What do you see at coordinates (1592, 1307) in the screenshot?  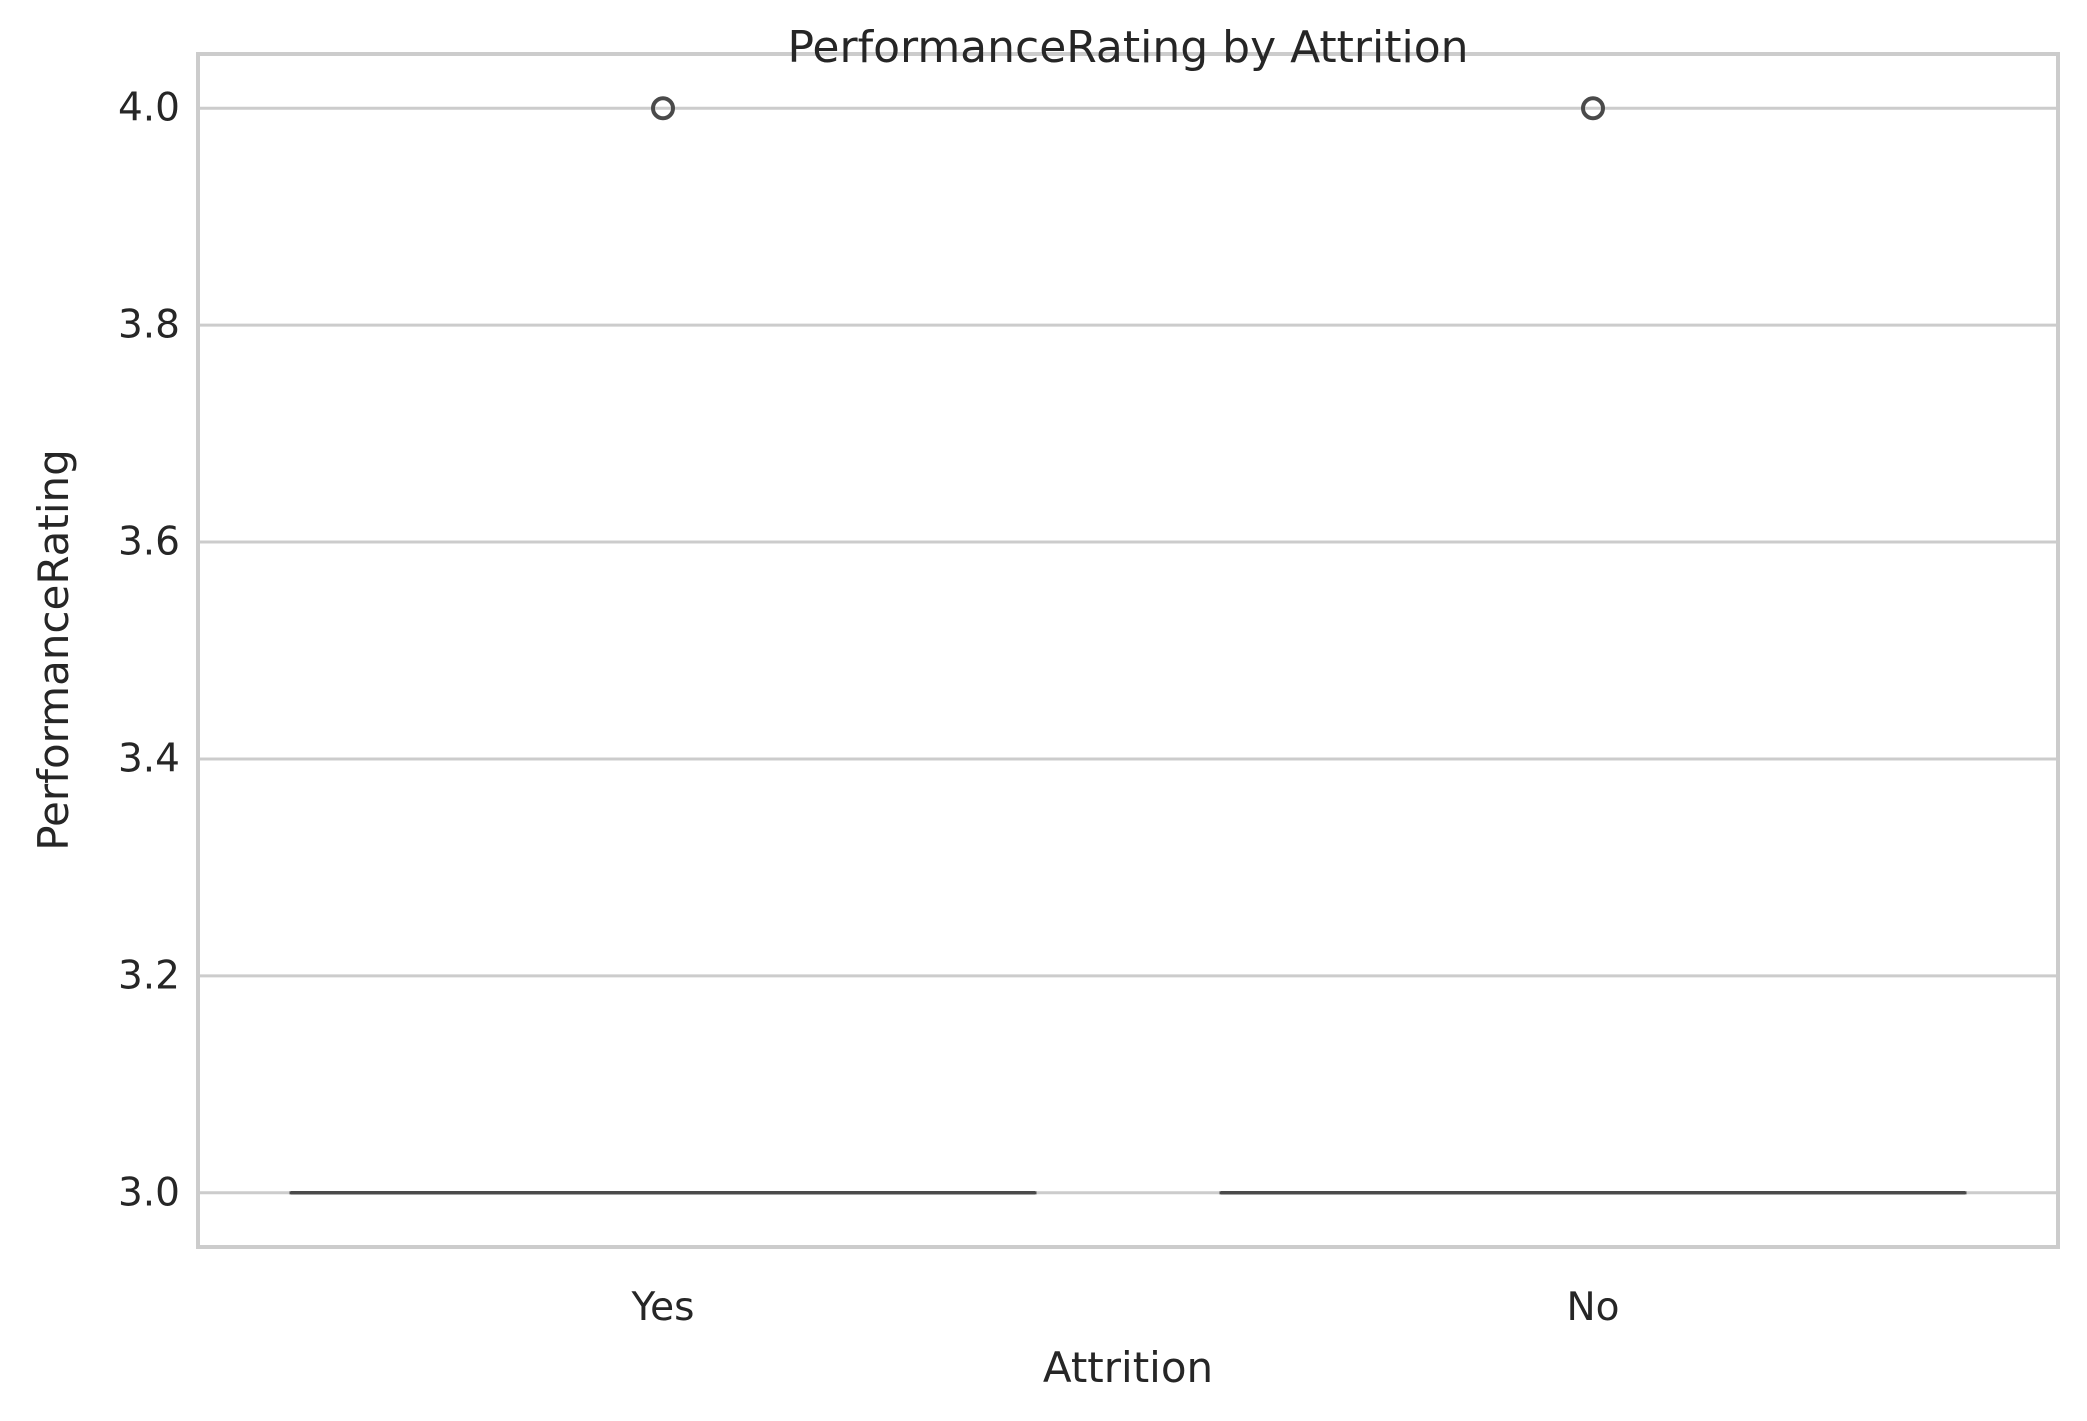 I see `x-tick-label: No` at bounding box center [1592, 1307].